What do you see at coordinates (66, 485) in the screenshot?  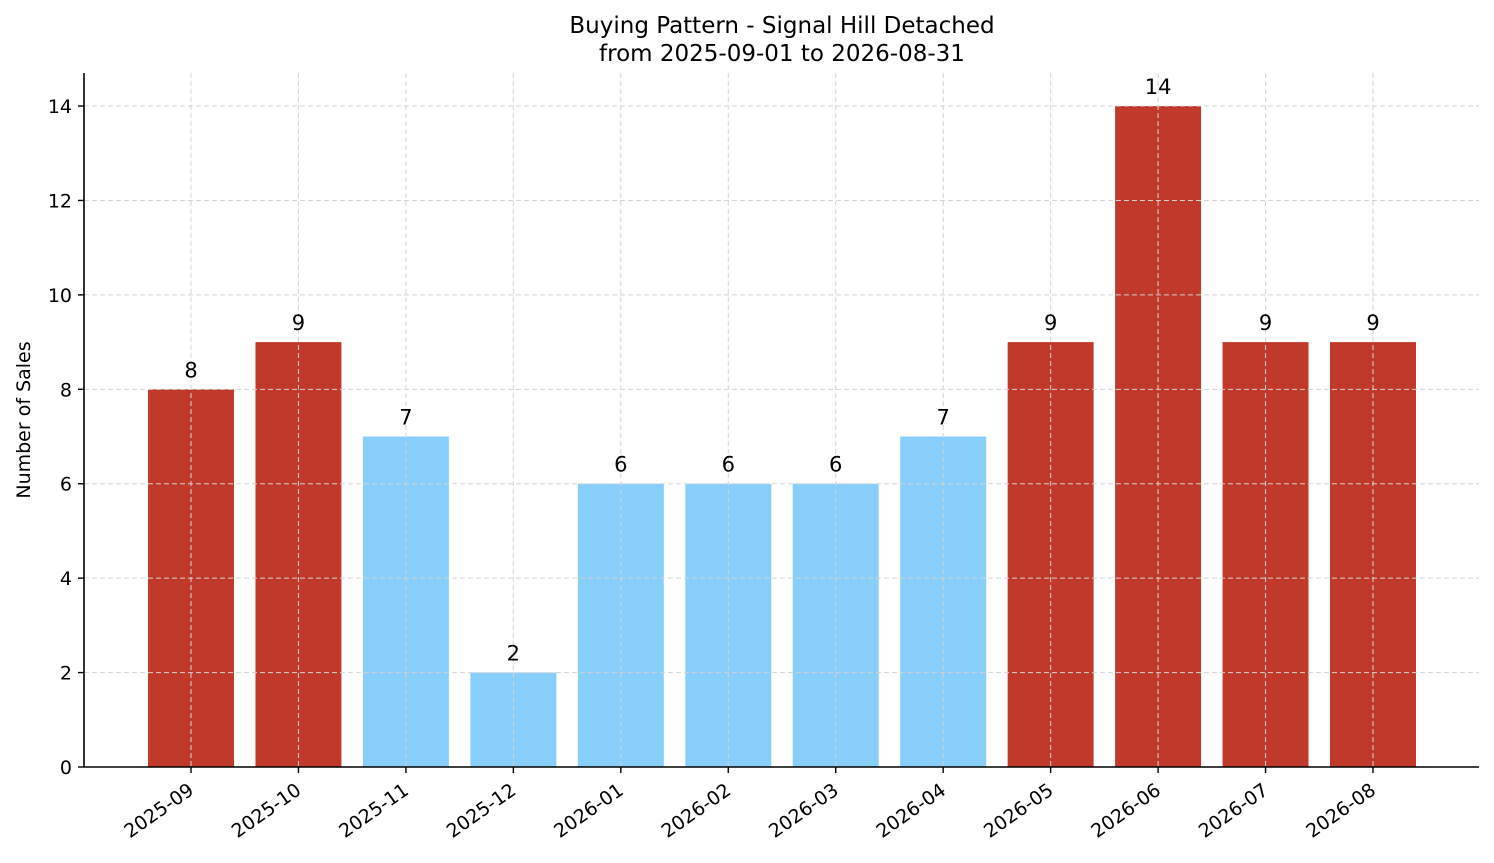 I see `y-tick-label: 6` at bounding box center [66, 485].